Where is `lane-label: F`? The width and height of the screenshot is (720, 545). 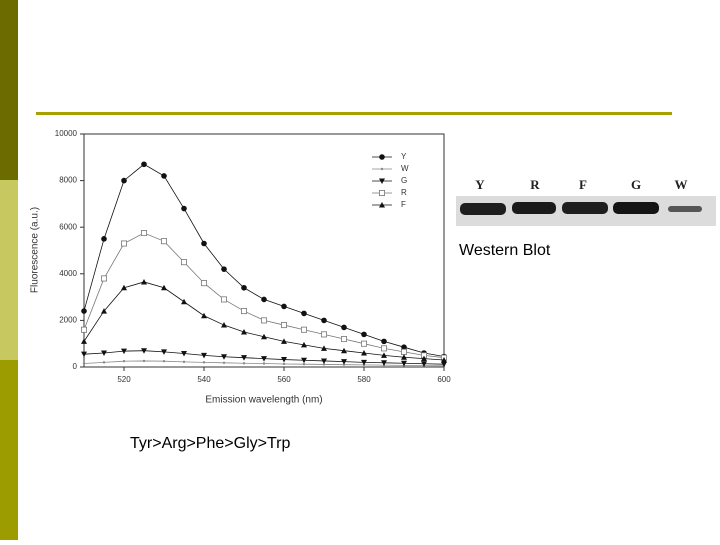
lane-label: F is located at coordinates (583, 184).